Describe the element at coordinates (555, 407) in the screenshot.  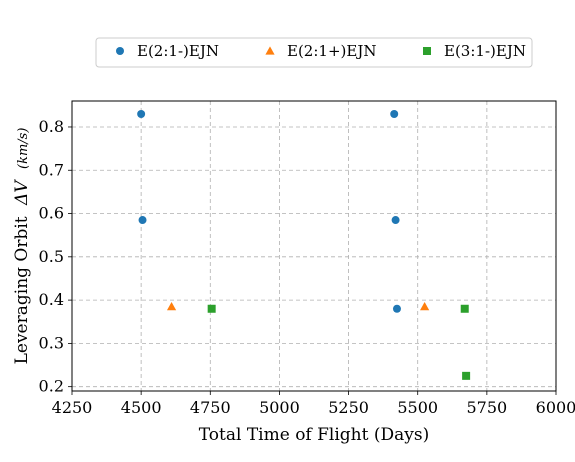
I see `x-tick-label: 6000` at that location.